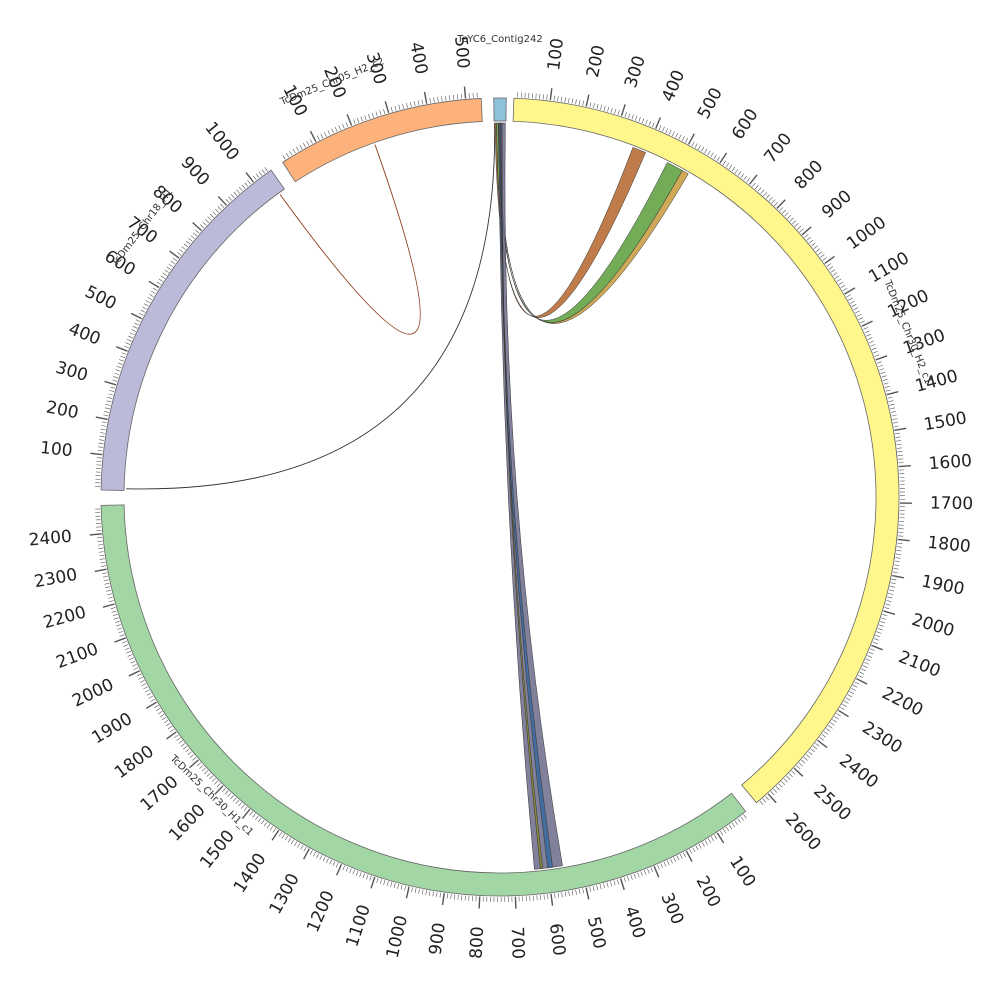 The height and width of the screenshot is (1000, 1000). What do you see at coordinates (358, 925) in the screenshot?
I see `tick-label-chr30h1c1: 1100` at bounding box center [358, 925].